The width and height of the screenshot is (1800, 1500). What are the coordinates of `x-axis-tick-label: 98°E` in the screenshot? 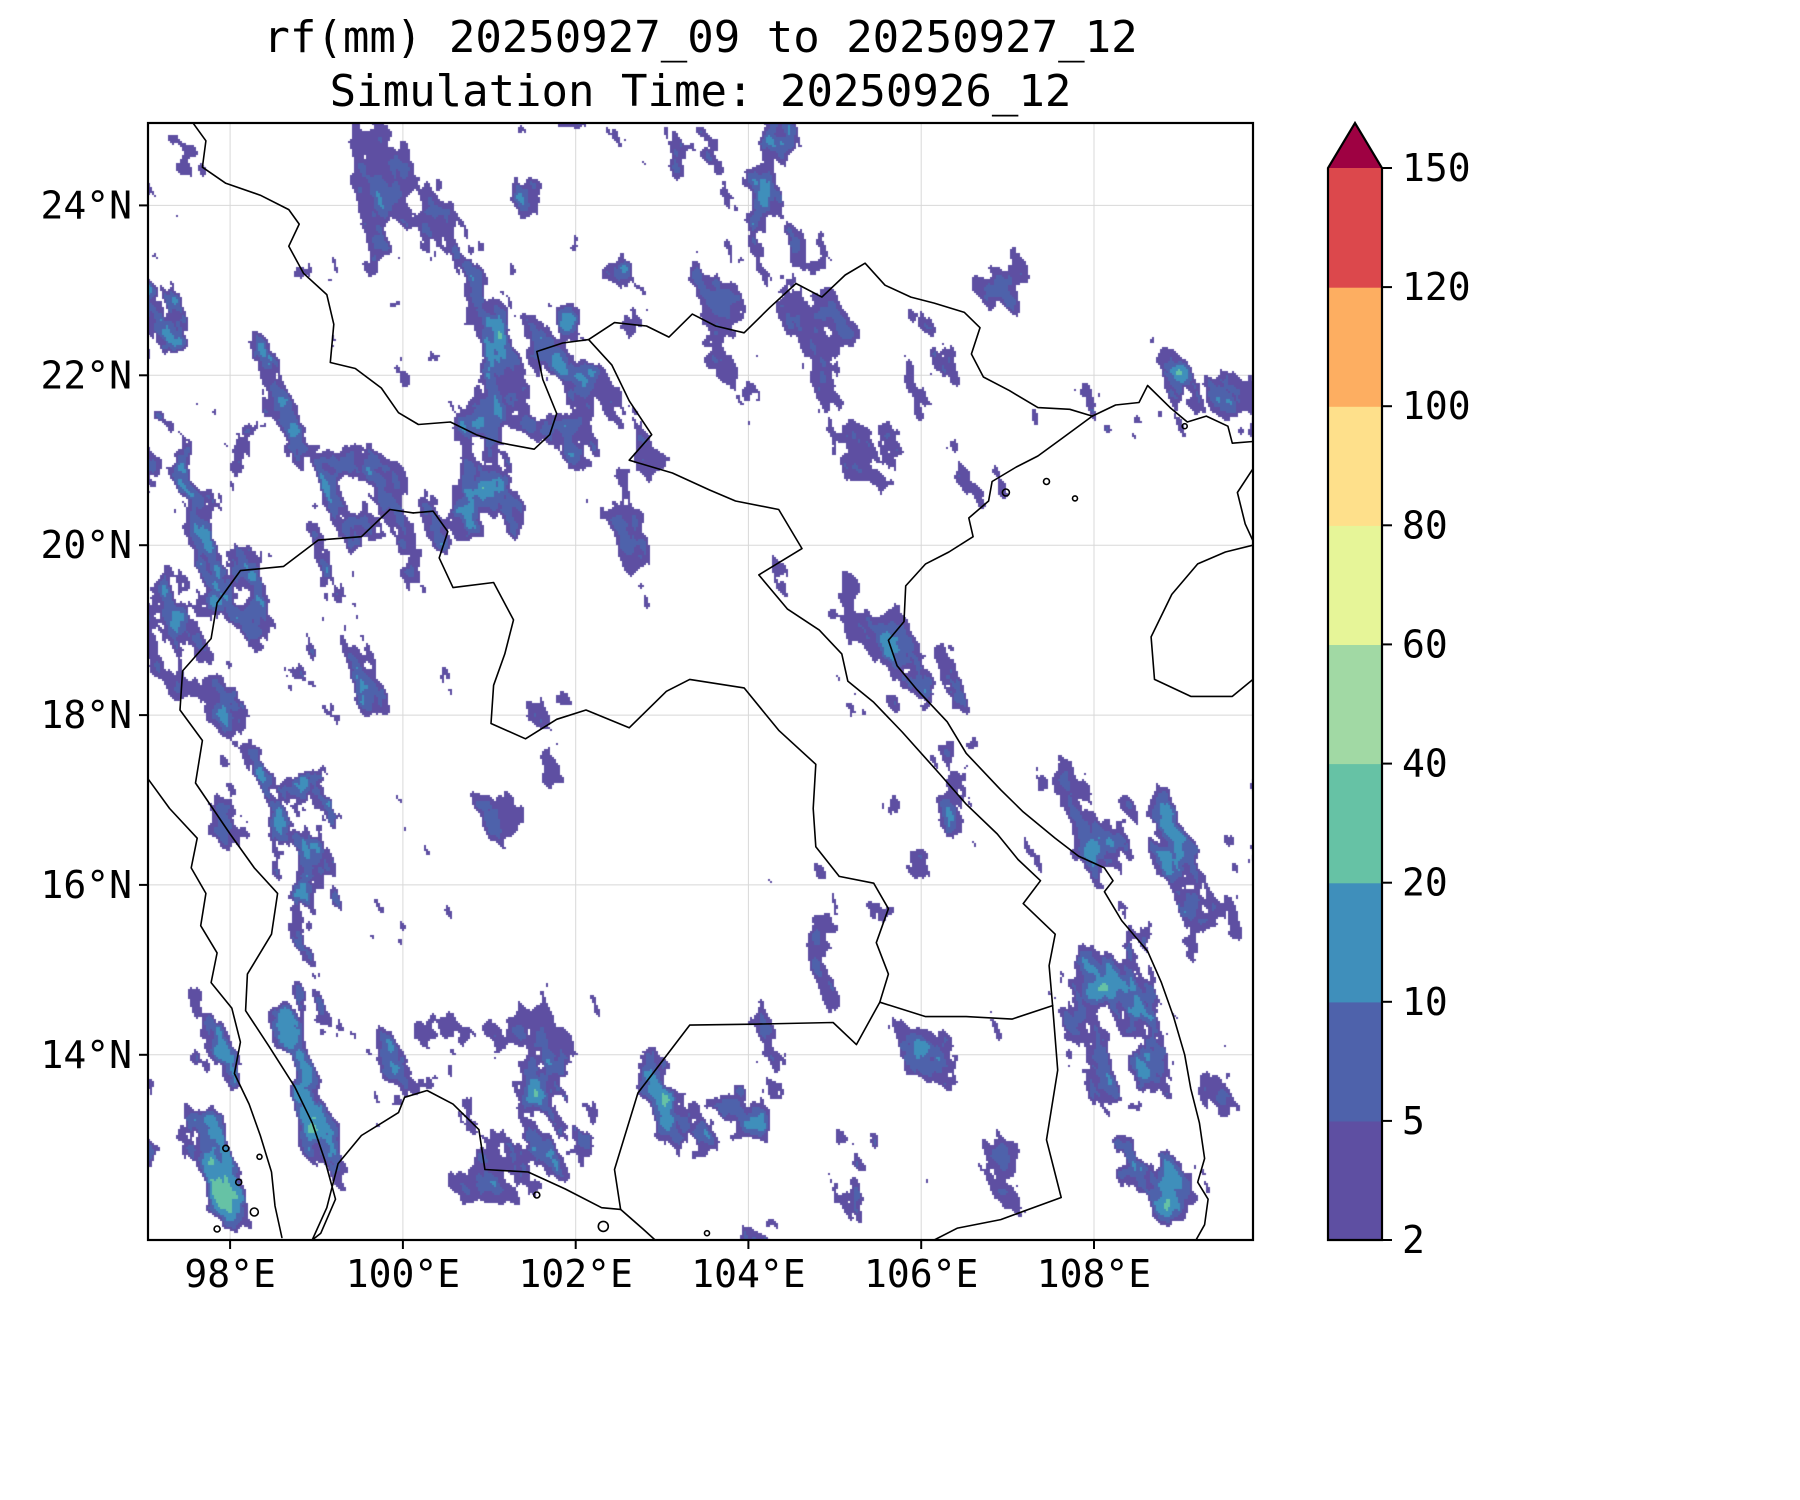 It's located at (230, 1274).